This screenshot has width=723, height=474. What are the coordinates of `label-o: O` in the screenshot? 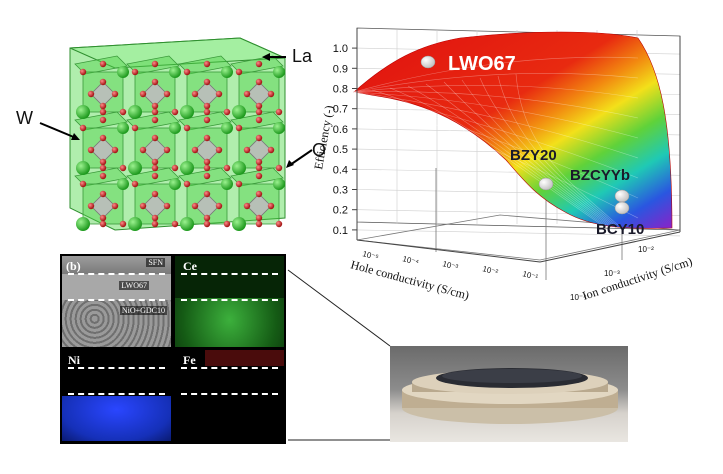 It's located at (319, 150).